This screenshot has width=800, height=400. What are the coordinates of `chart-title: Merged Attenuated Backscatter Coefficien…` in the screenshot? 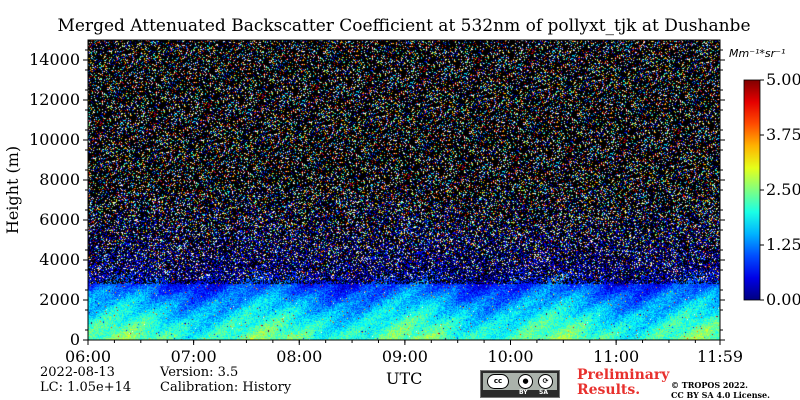 It's located at (404, 26).